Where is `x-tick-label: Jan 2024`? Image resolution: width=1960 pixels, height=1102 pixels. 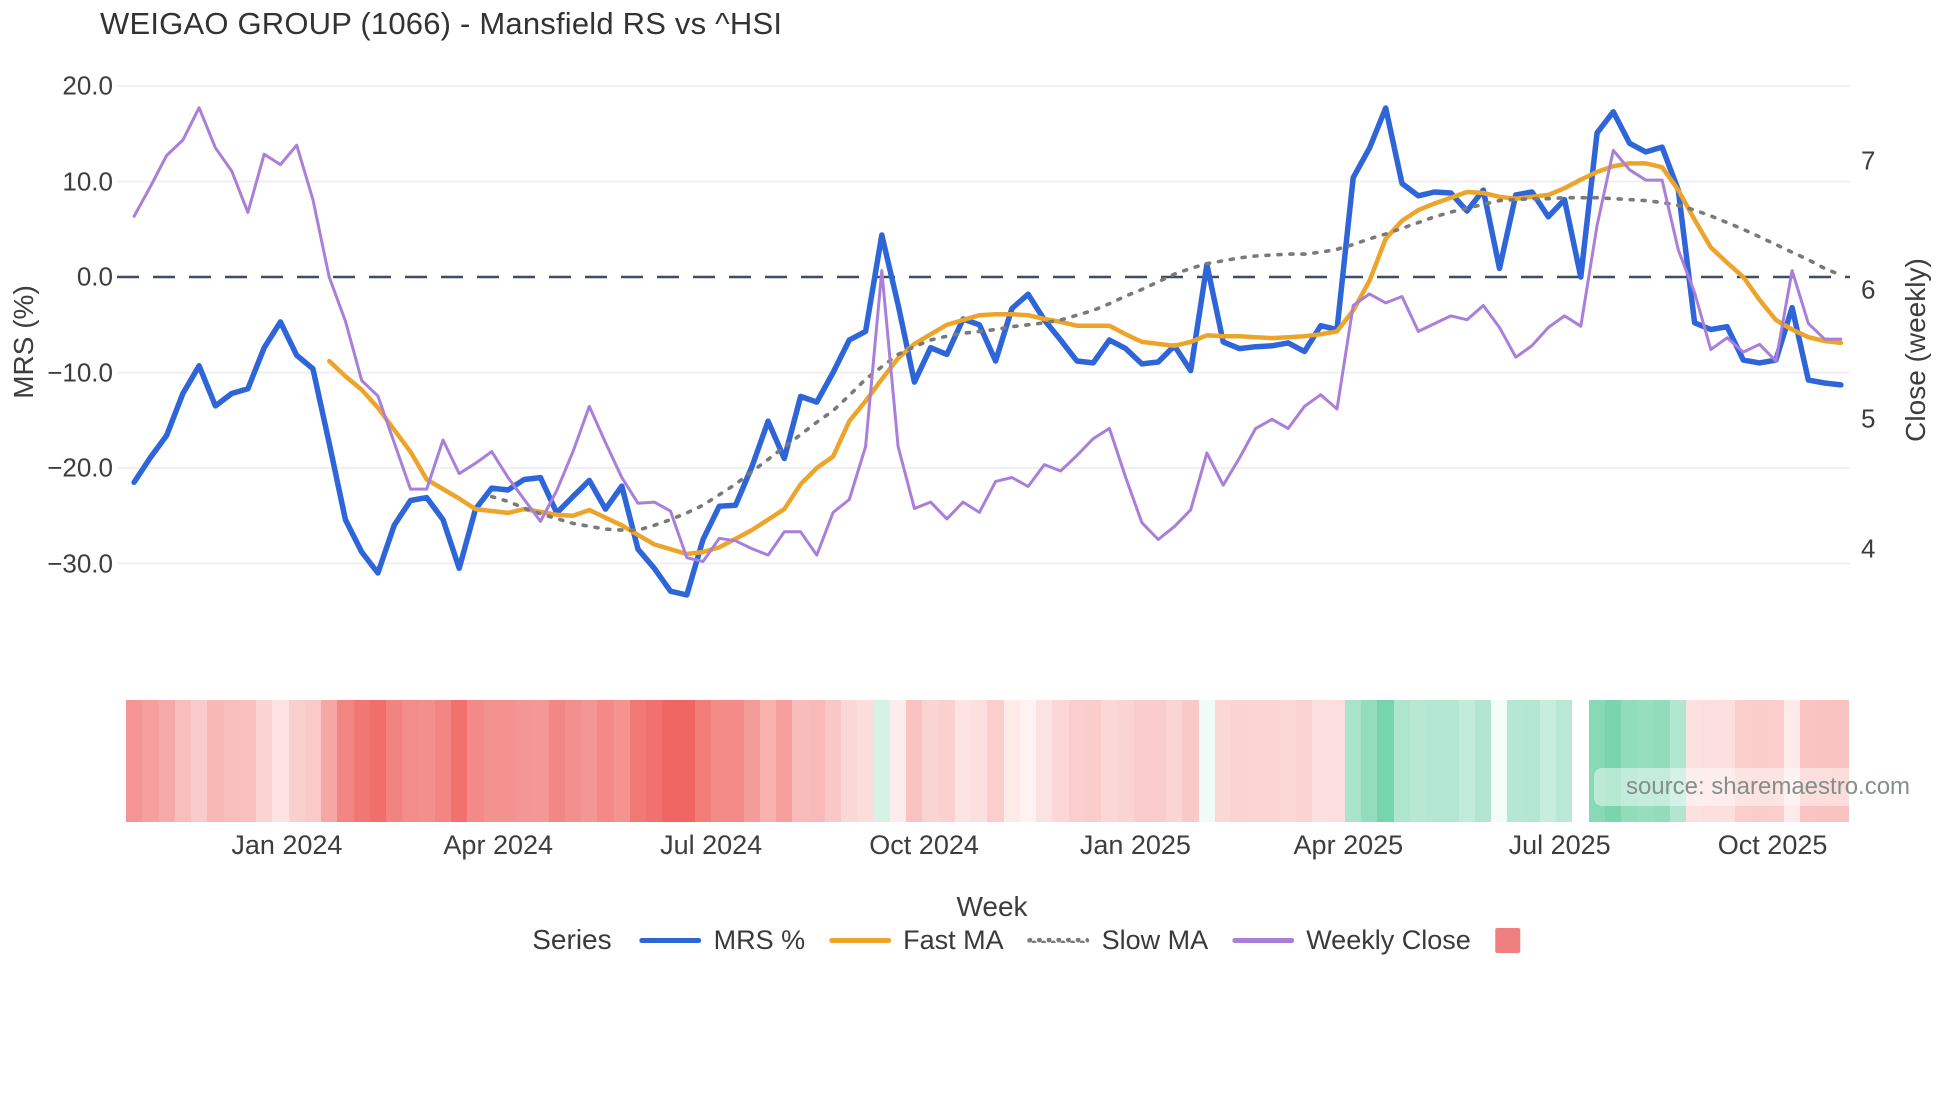 x-tick-label: Jan 2024 is located at coordinates (287, 845).